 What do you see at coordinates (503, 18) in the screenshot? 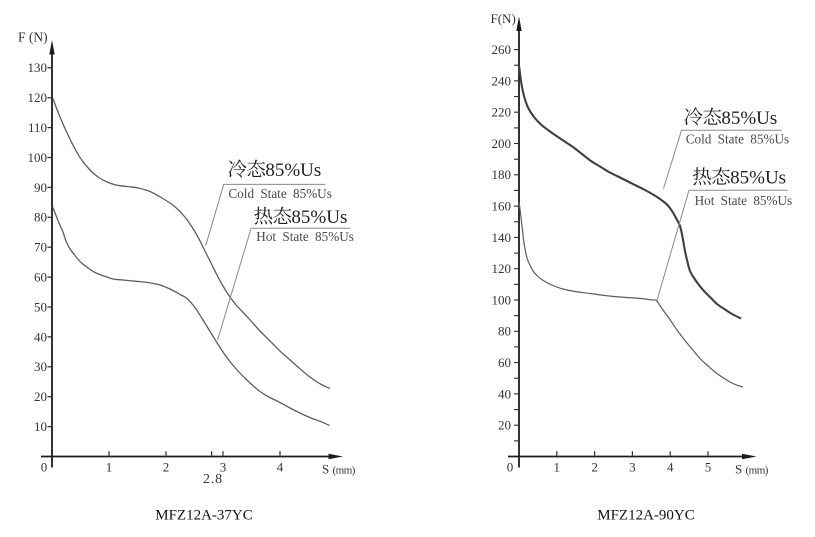
I see `svg-text: F(N)` at bounding box center [503, 18].